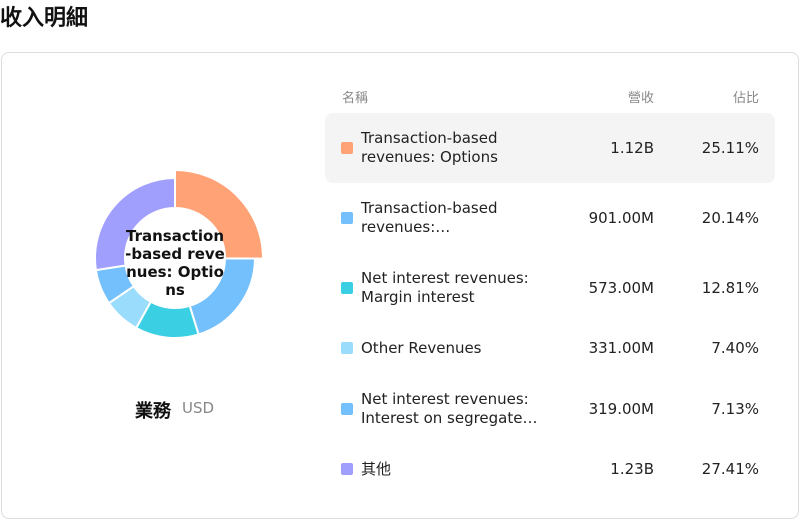  I want to click on segment-label: 業務, so click(153, 411).